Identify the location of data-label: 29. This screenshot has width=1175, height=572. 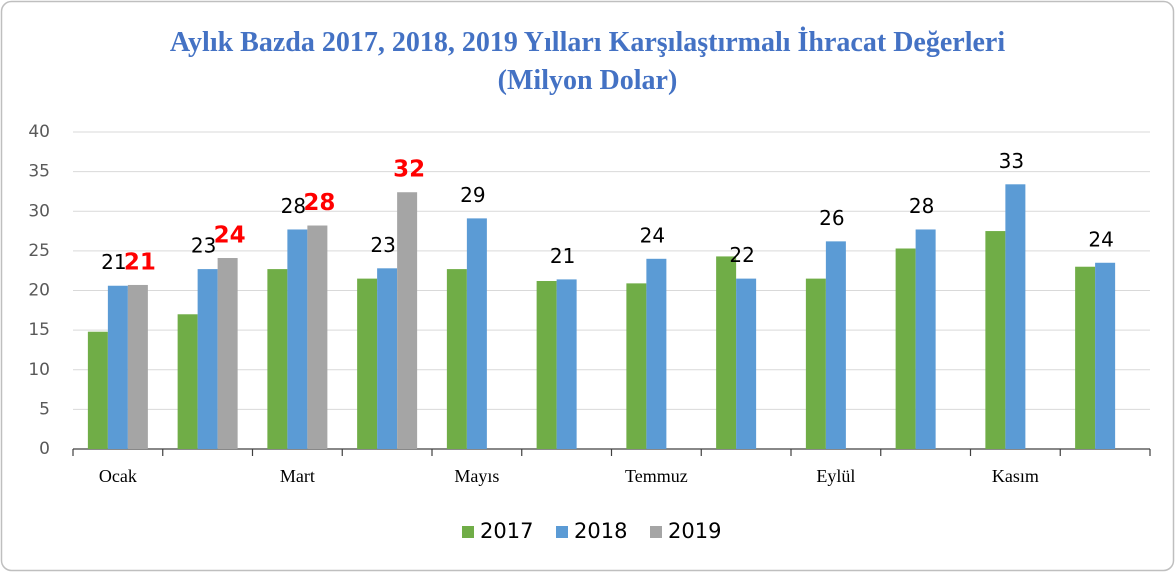
(472, 195).